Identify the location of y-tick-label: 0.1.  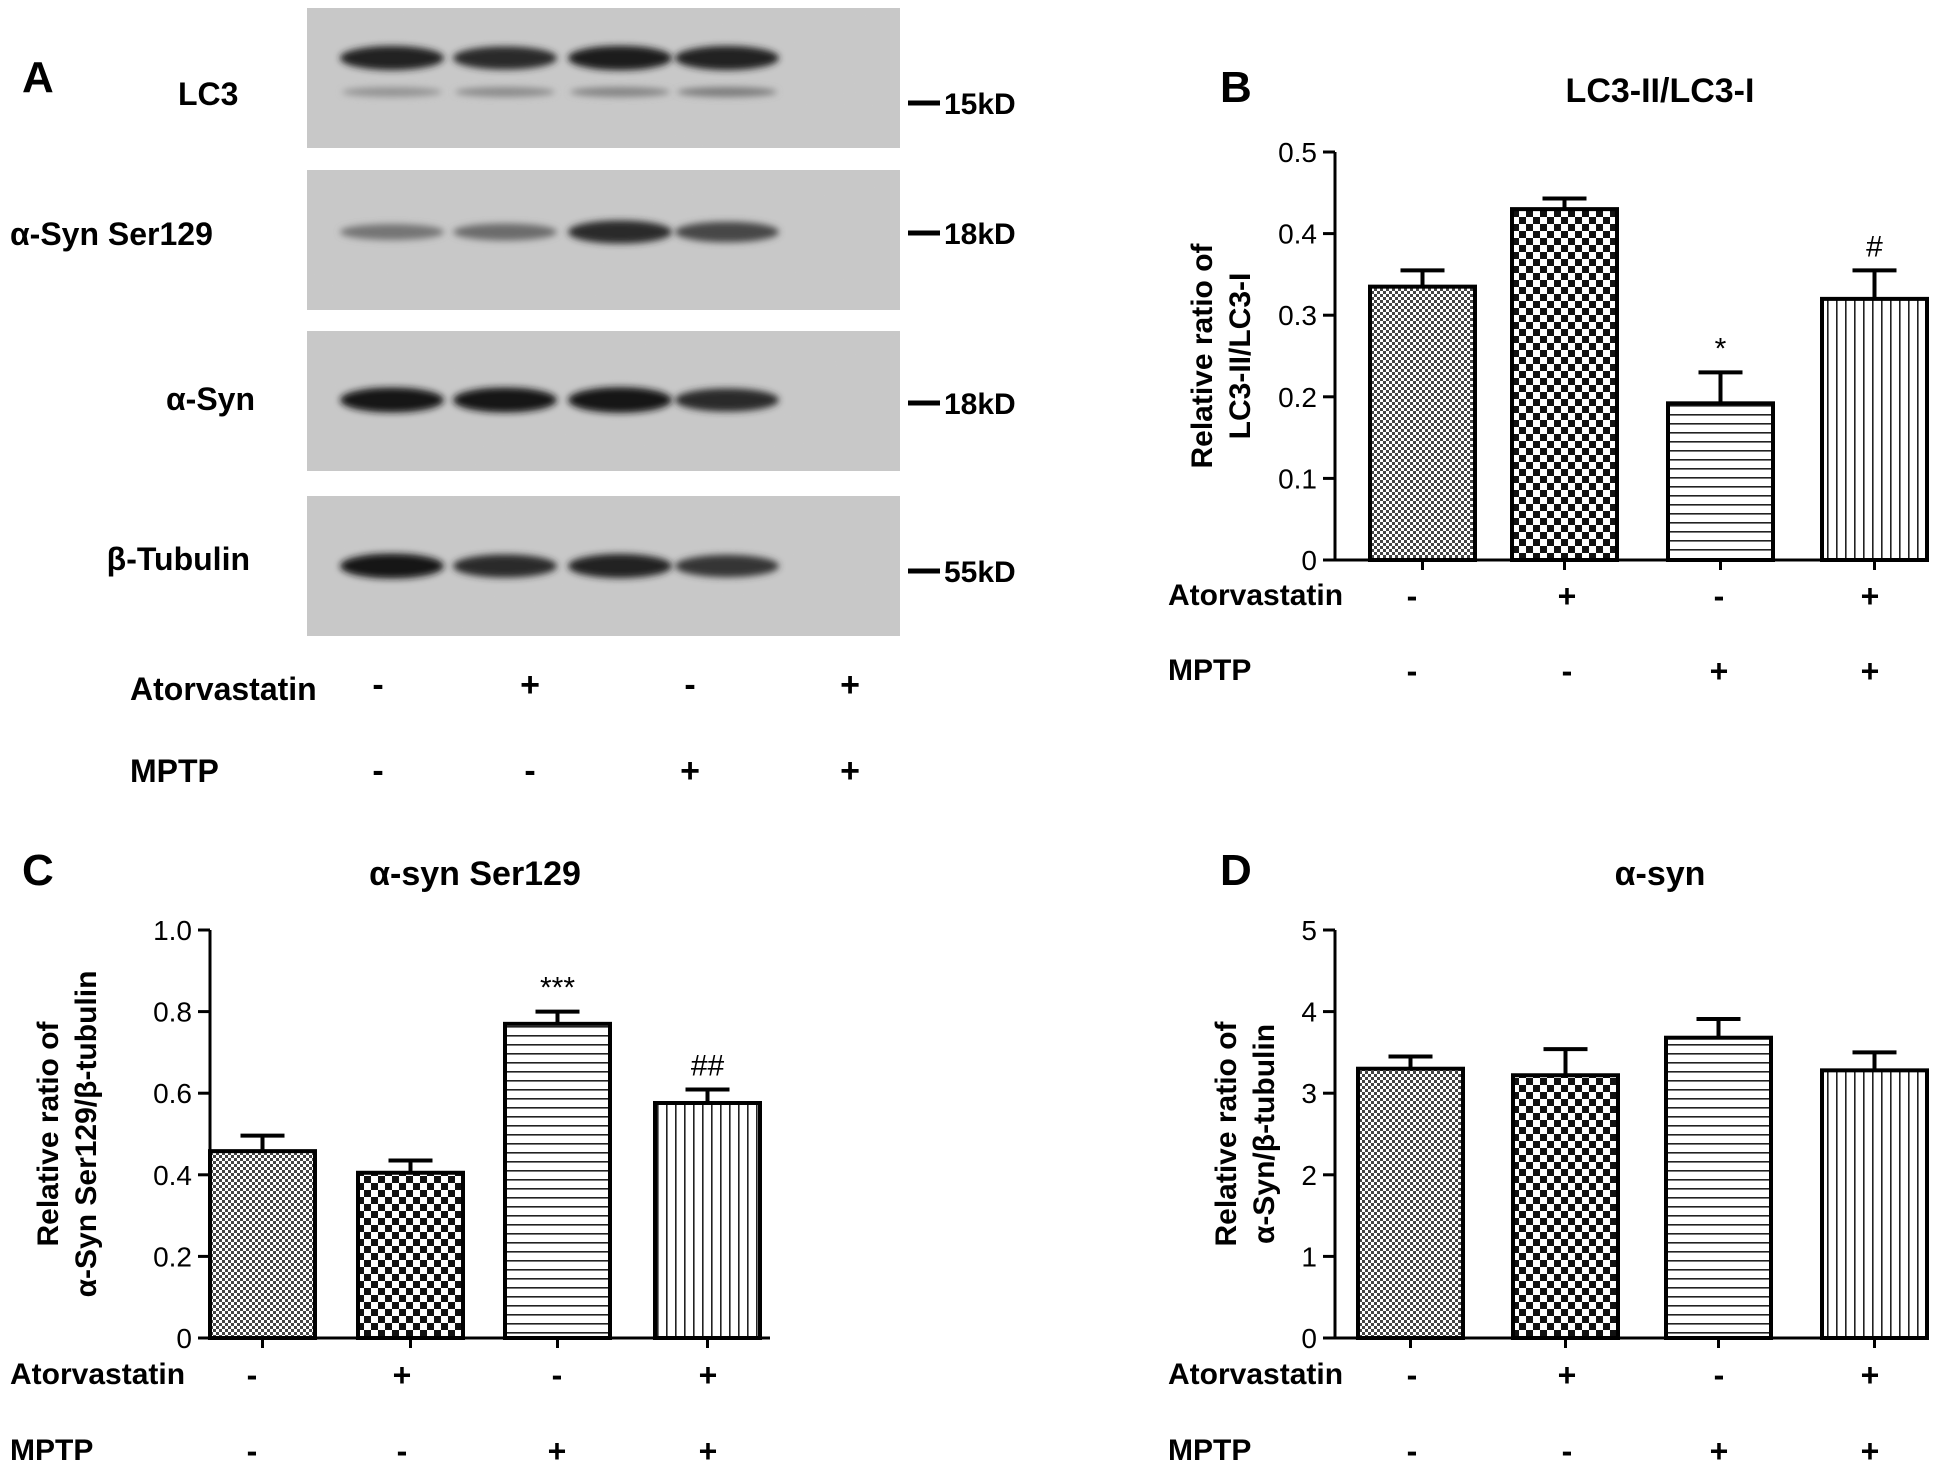
(1297, 478).